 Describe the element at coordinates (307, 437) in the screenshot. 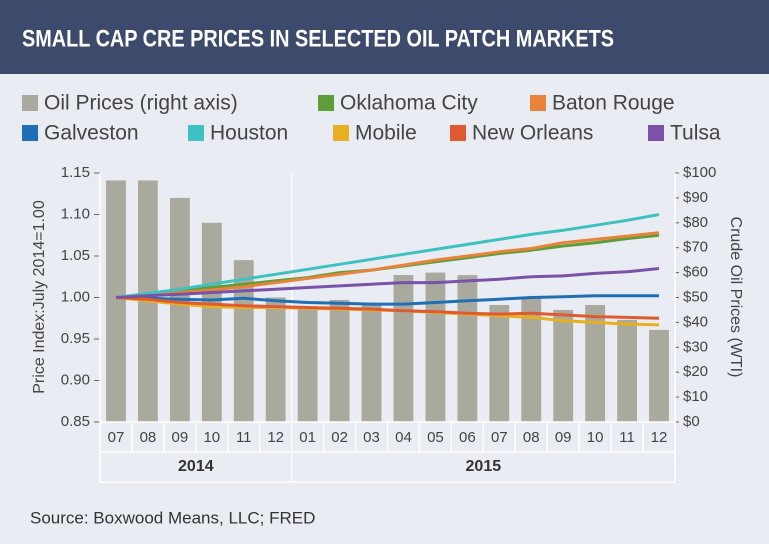

I see `x-tick-label: 01` at that location.